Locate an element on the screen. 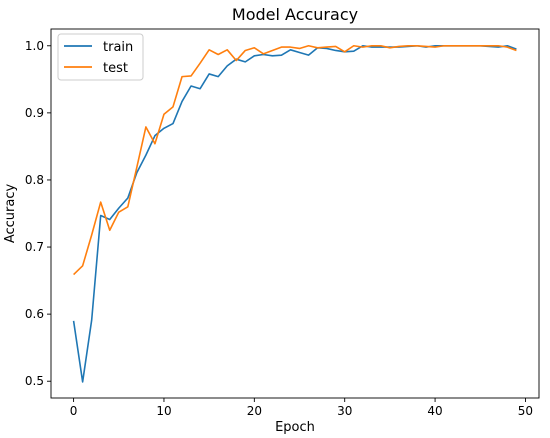 The image size is (550, 438). y-tick-label: 0.8 is located at coordinates (34, 180).